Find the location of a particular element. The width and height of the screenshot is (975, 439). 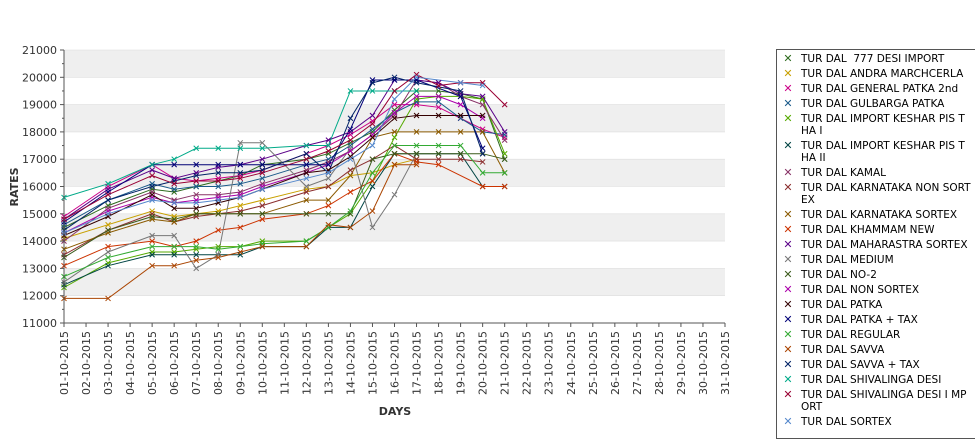

x-tick-label: 18-10-2015 is located at coordinates (439, 363).